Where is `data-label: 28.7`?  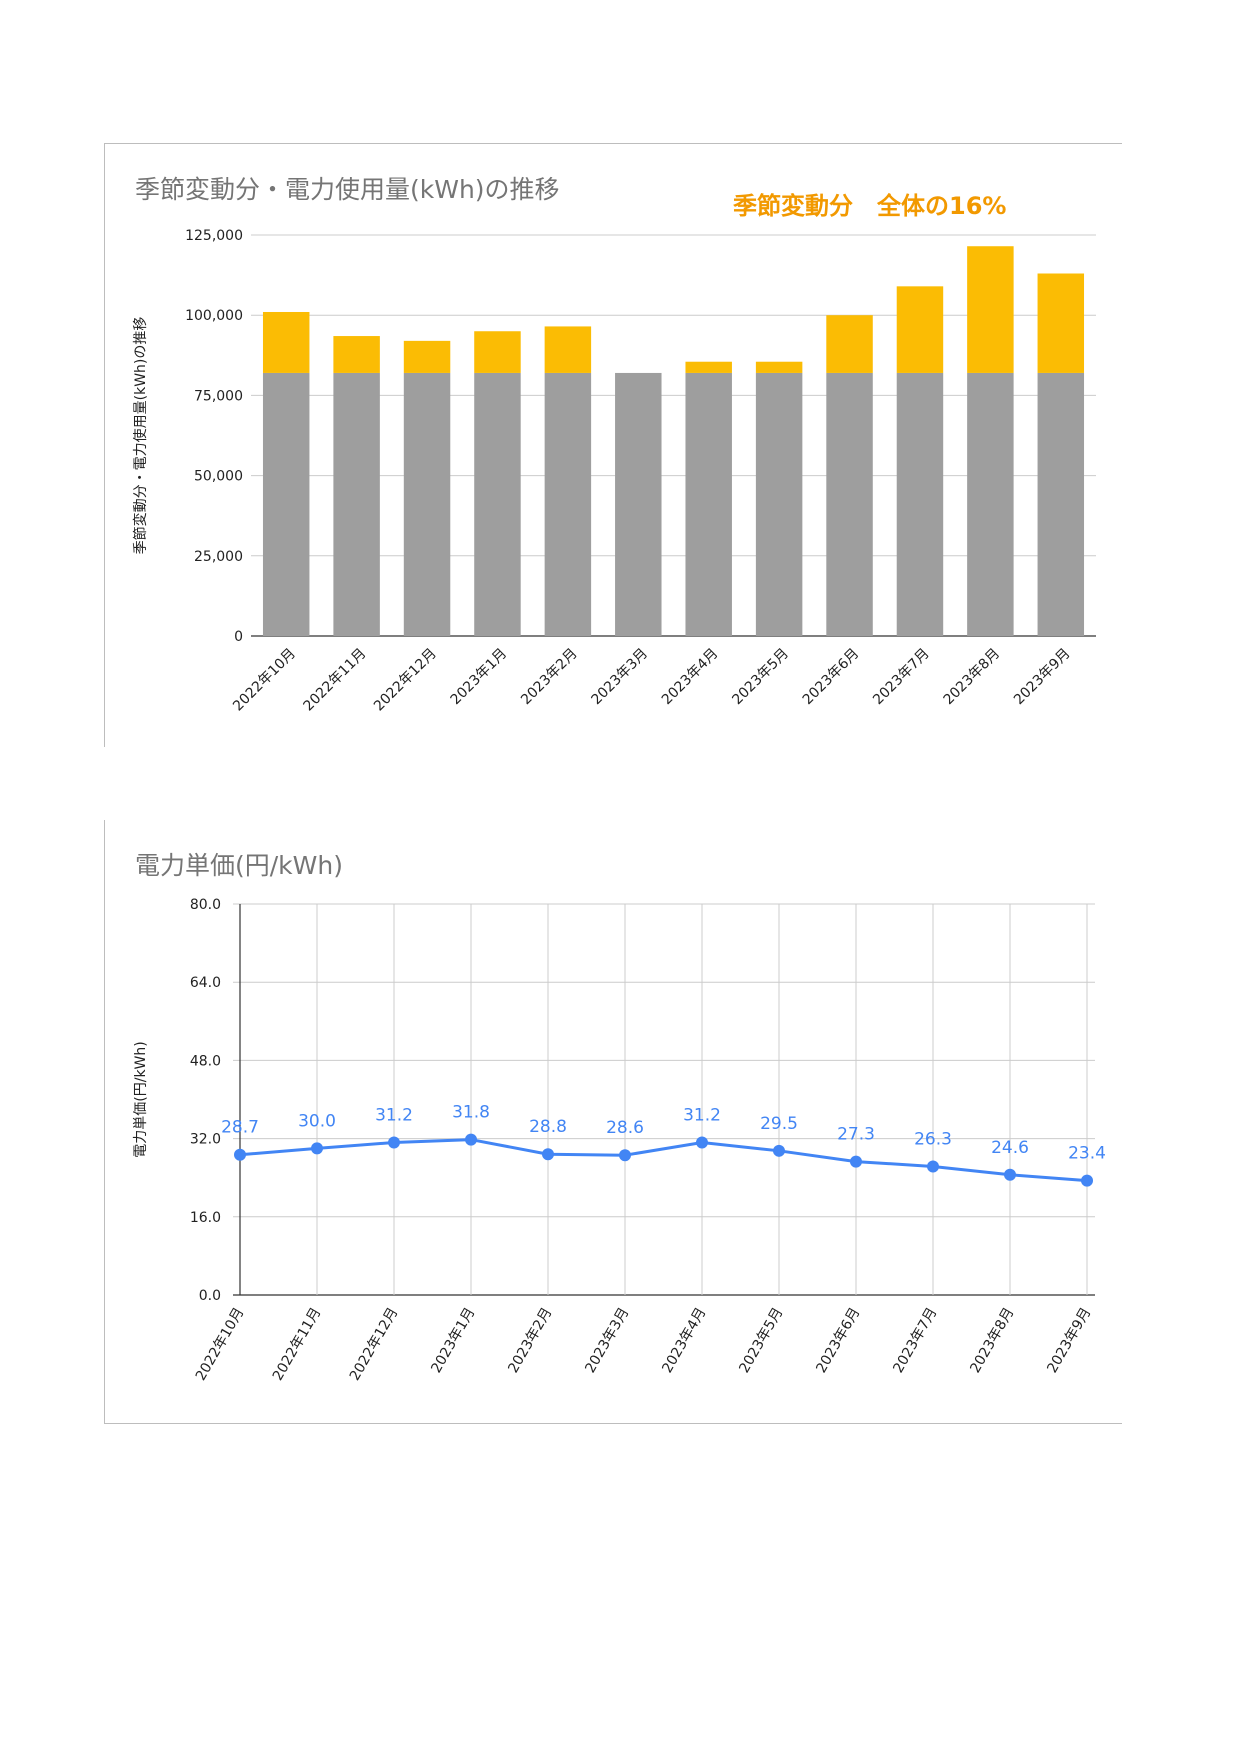 data-label: 28.7 is located at coordinates (240, 1128).